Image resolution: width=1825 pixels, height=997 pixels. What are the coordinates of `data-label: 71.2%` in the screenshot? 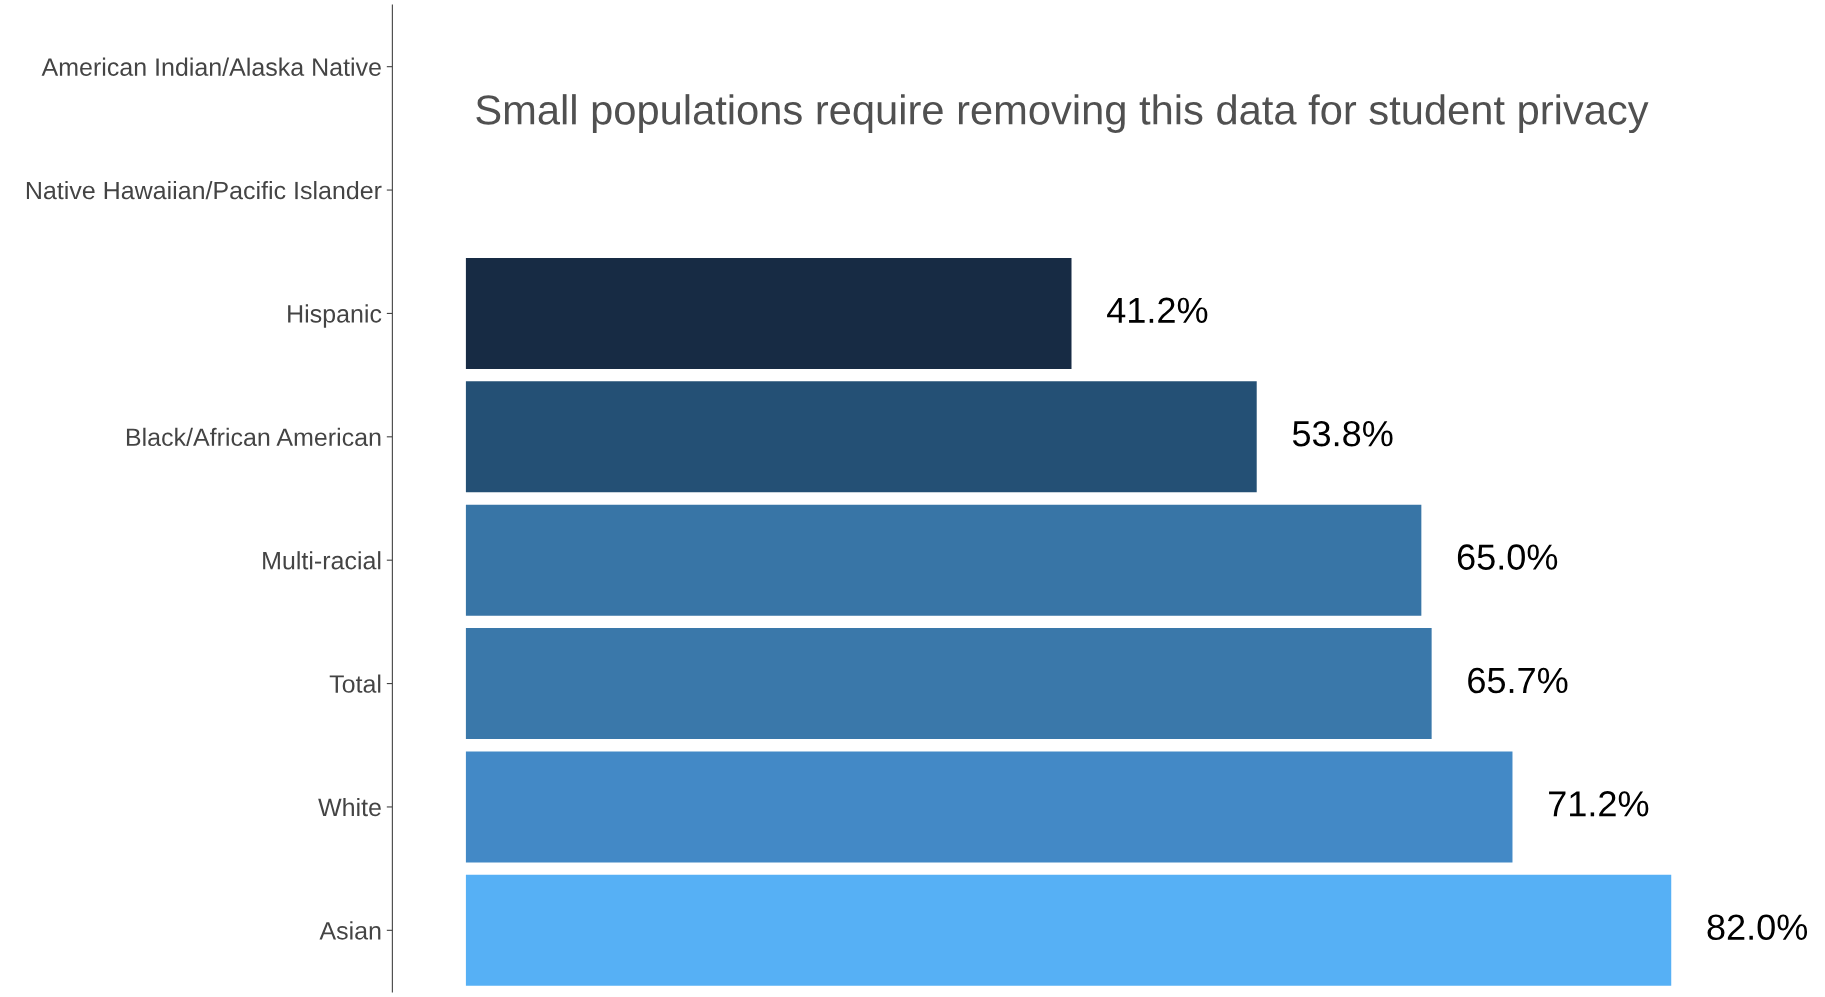 It's located at (1599, 804).